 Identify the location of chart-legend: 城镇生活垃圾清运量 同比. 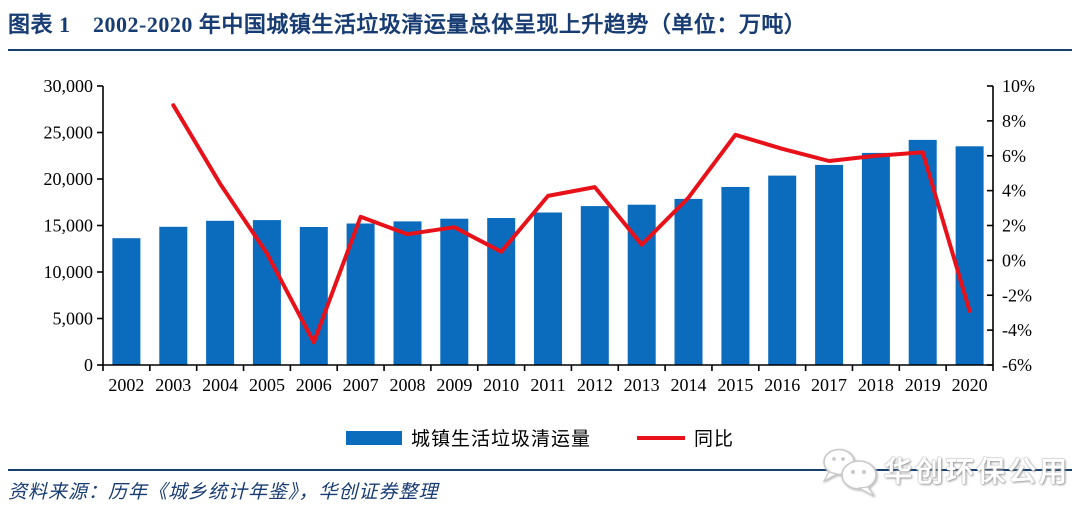
(540, 437).